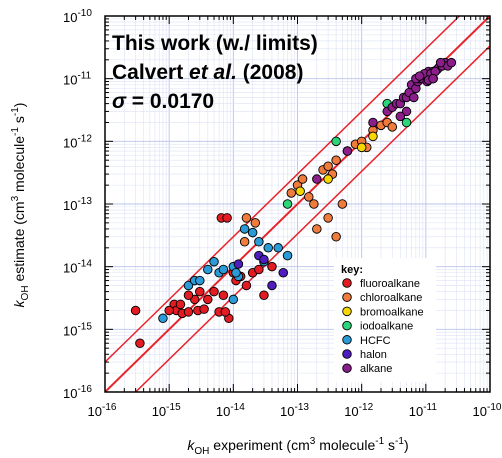  I want to click on y-tick-label: 10-16, so click(77, 392).